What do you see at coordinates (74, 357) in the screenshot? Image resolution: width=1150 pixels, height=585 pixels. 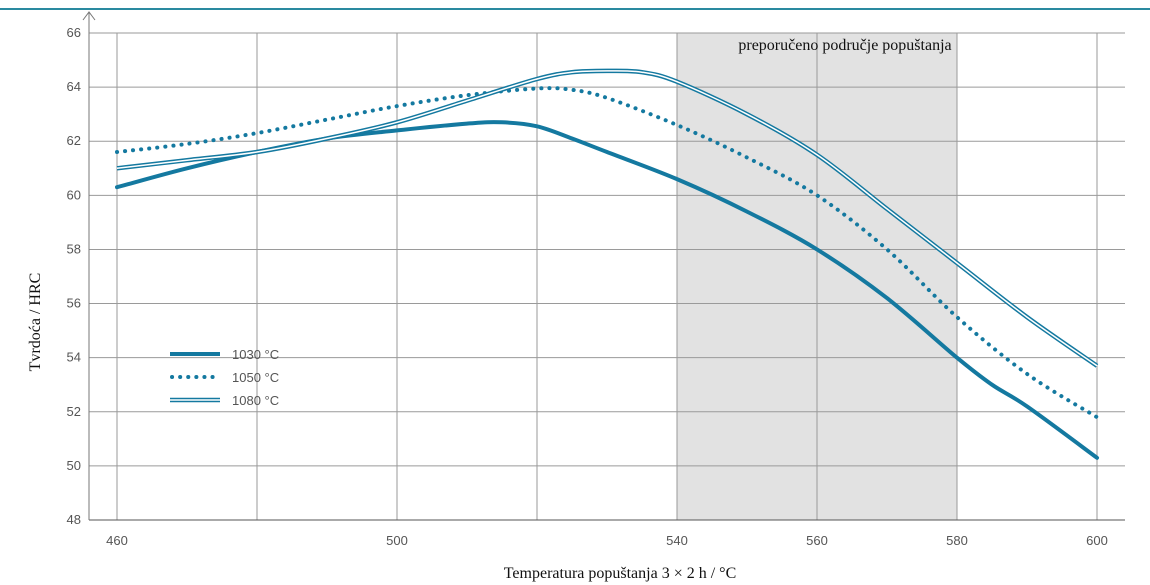 I see `y-tick-label: 54` at bounding box center [74, 357].